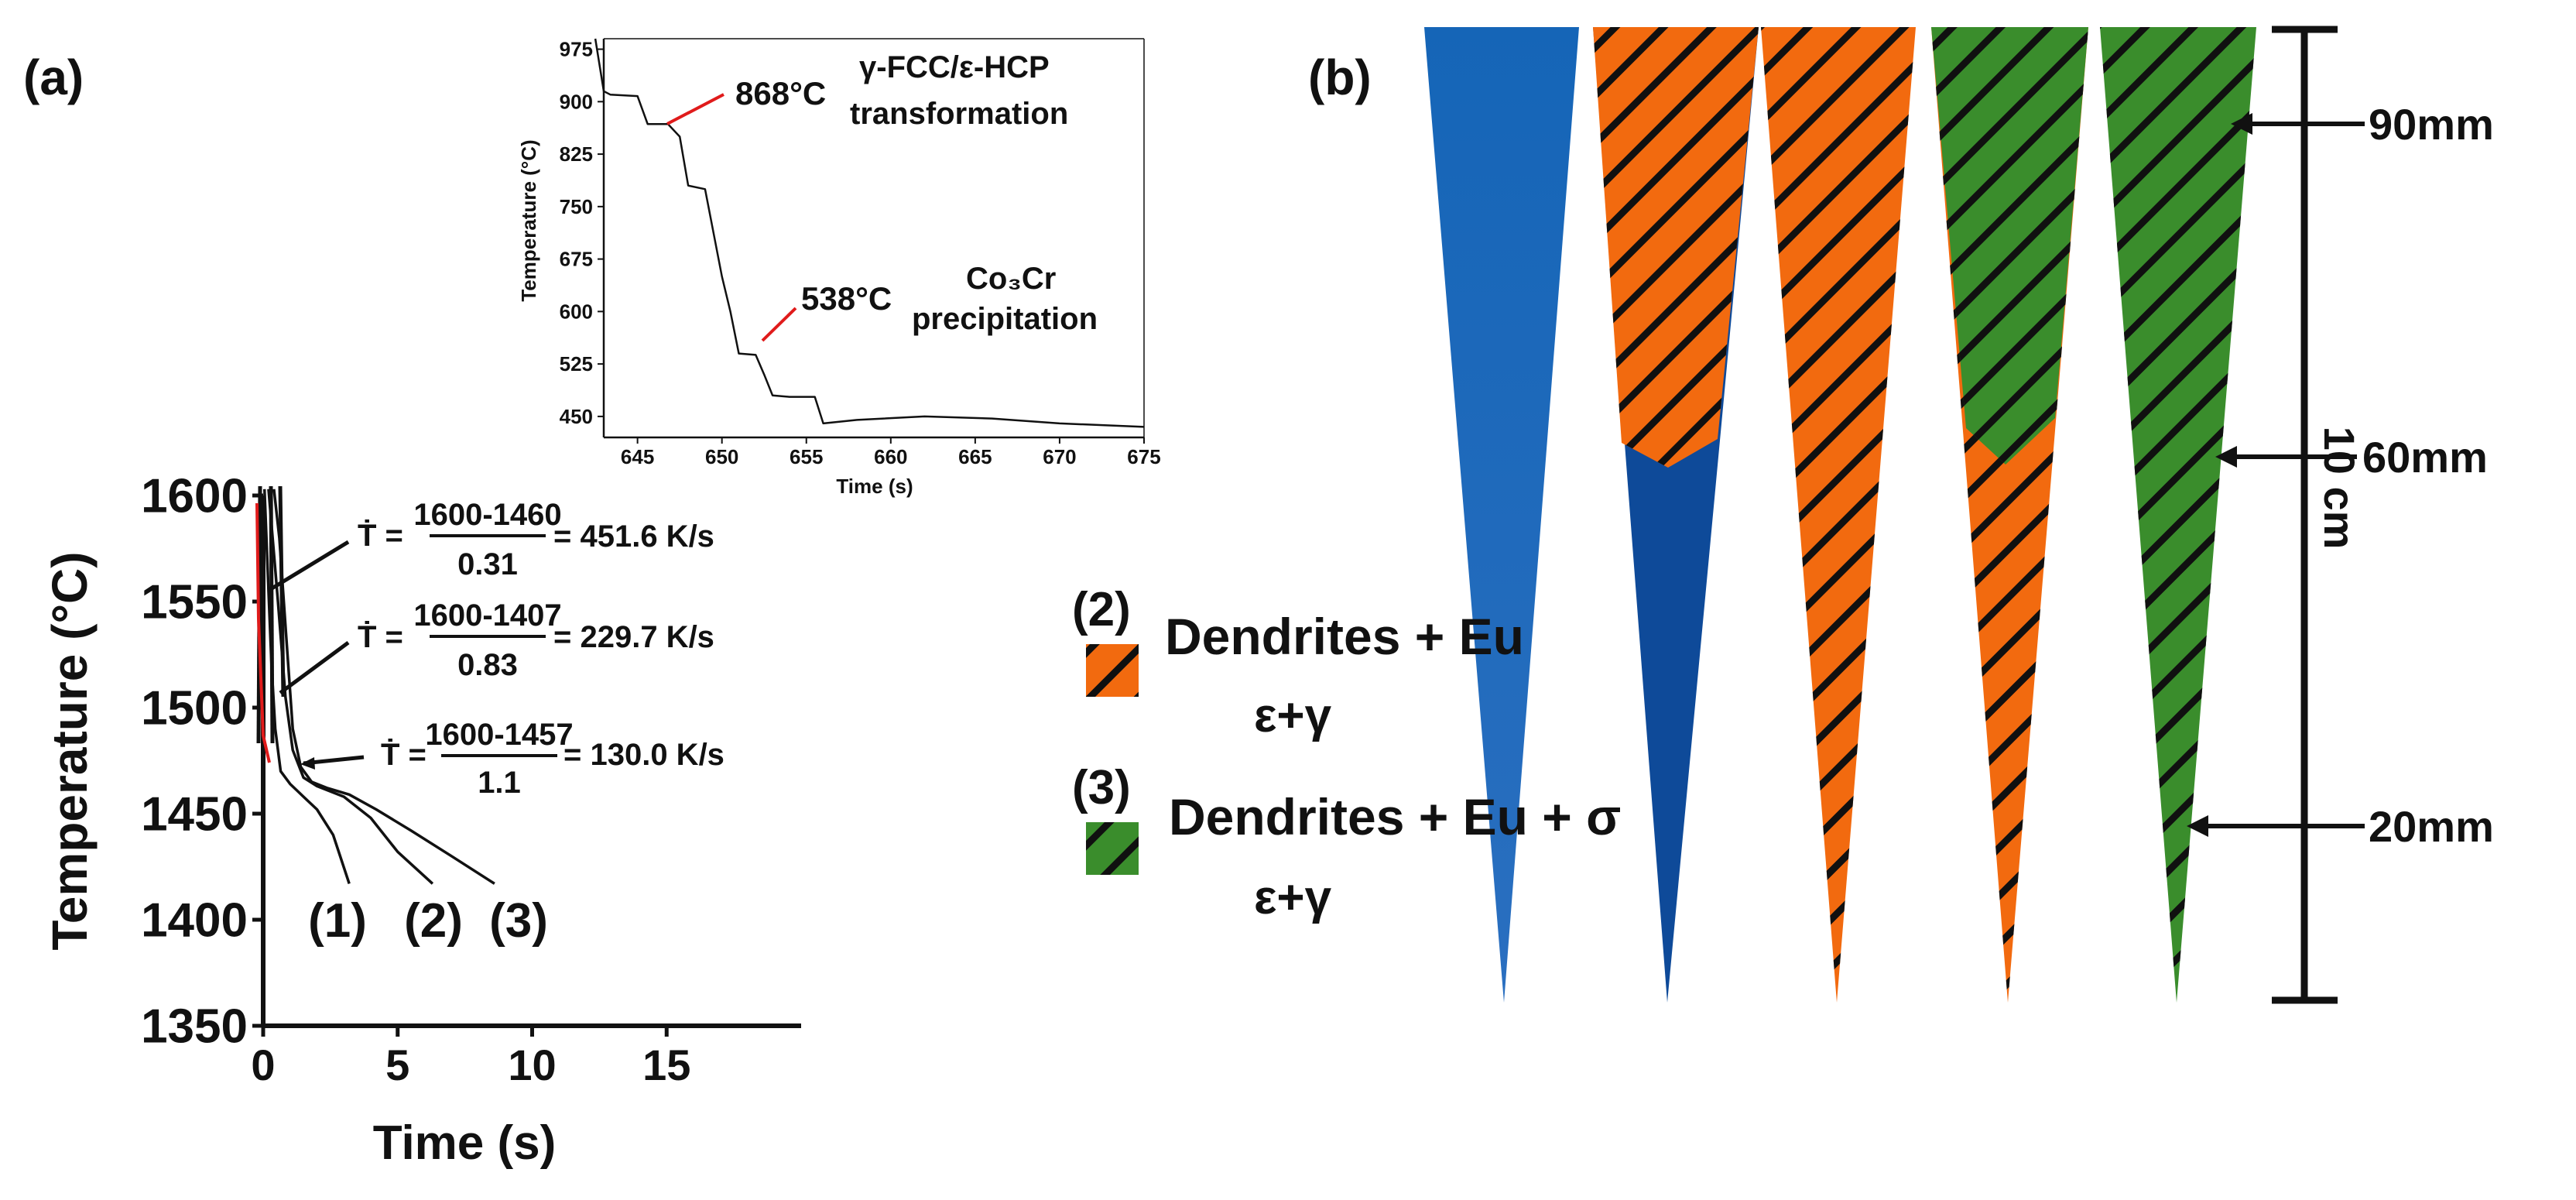  I want to click on x-tick-label-0: 0, so click(263, 1065).